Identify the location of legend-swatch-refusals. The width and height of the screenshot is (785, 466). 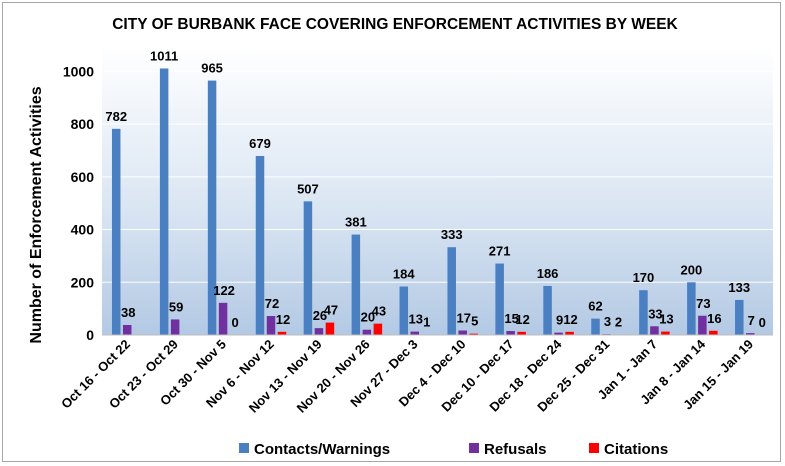
(474, 448).